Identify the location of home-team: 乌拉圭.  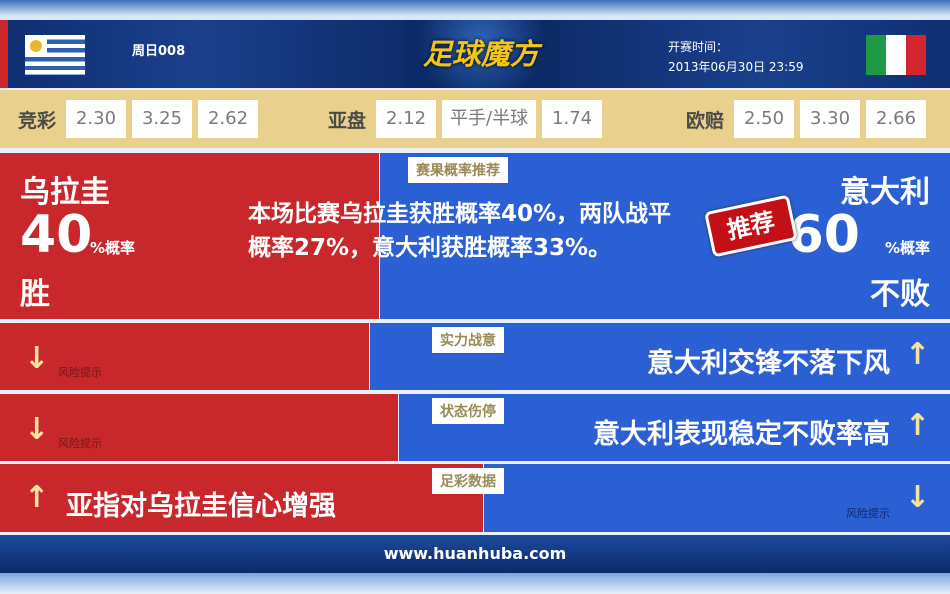
(65, 192).